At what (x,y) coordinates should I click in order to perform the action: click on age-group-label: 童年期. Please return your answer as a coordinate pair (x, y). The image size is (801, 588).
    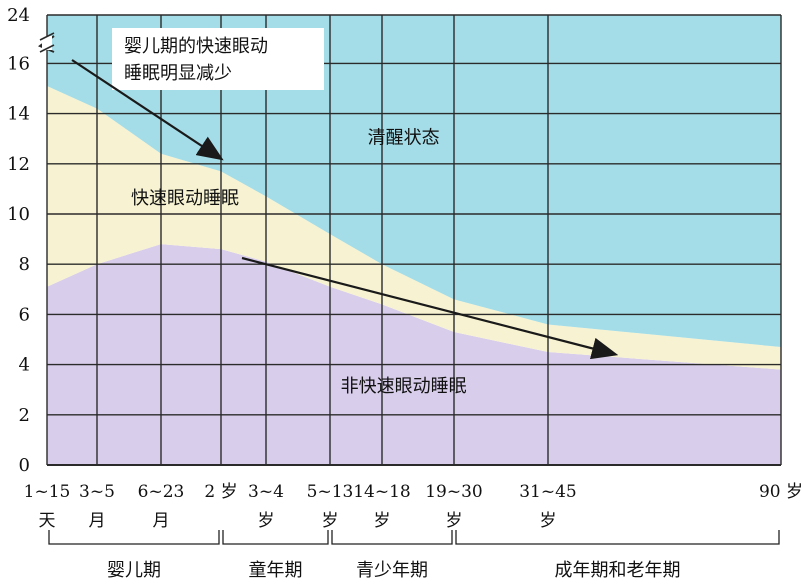
    Looking at the image, I should click on (276, 570).